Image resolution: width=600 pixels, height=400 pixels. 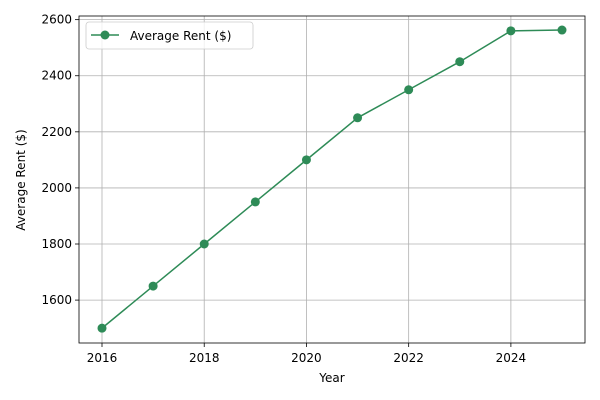 I want to click on y-tick-label: 1800, so click(x=56, y=244).